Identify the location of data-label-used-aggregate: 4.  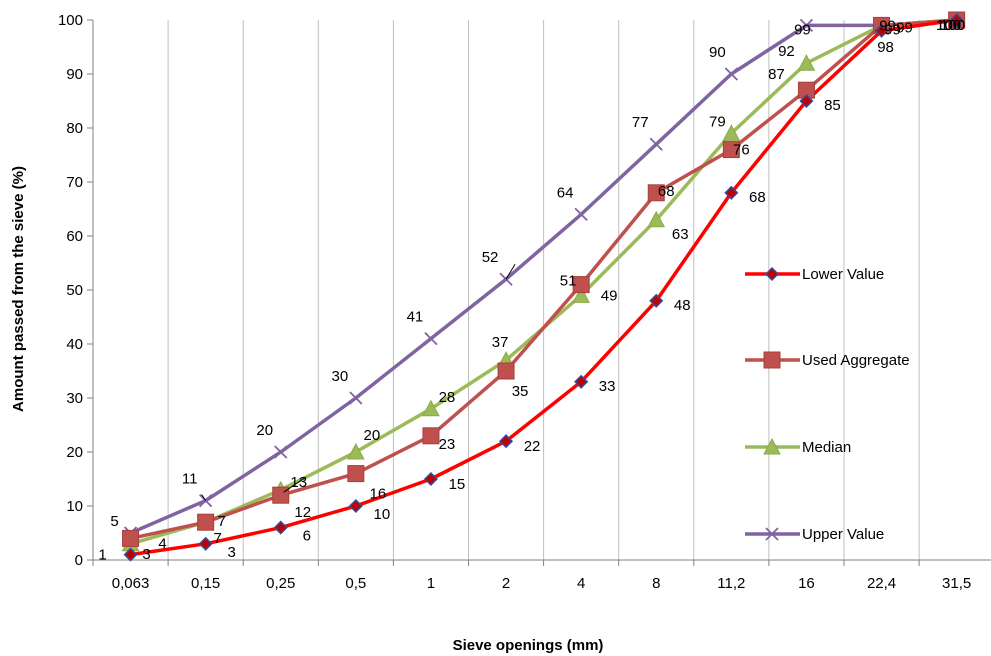
(162, 543).